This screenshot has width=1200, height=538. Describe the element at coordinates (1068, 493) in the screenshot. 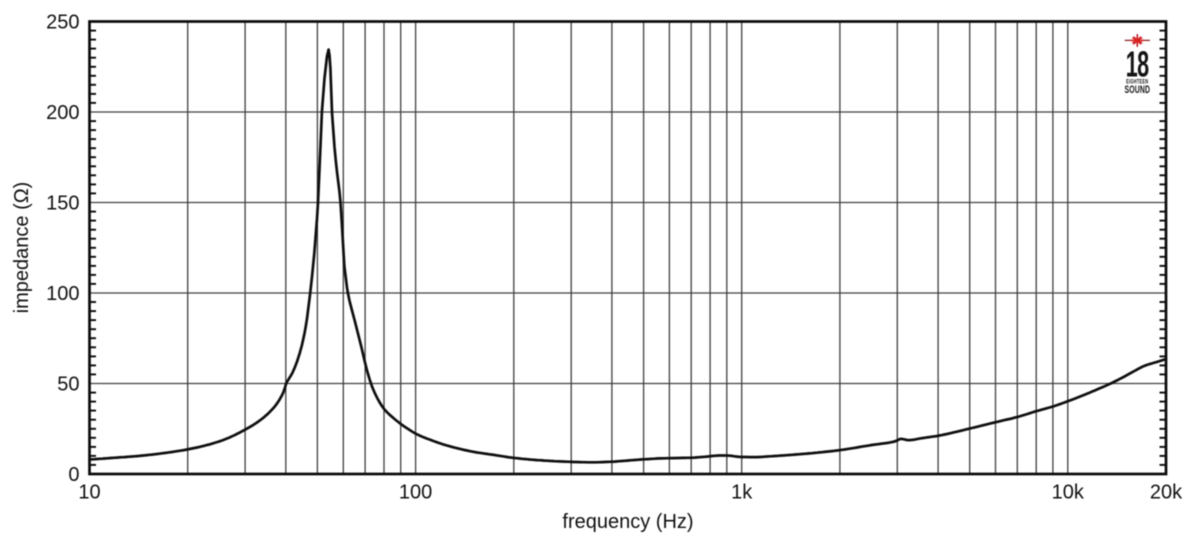

I see `svg-text: 10k` at that location.